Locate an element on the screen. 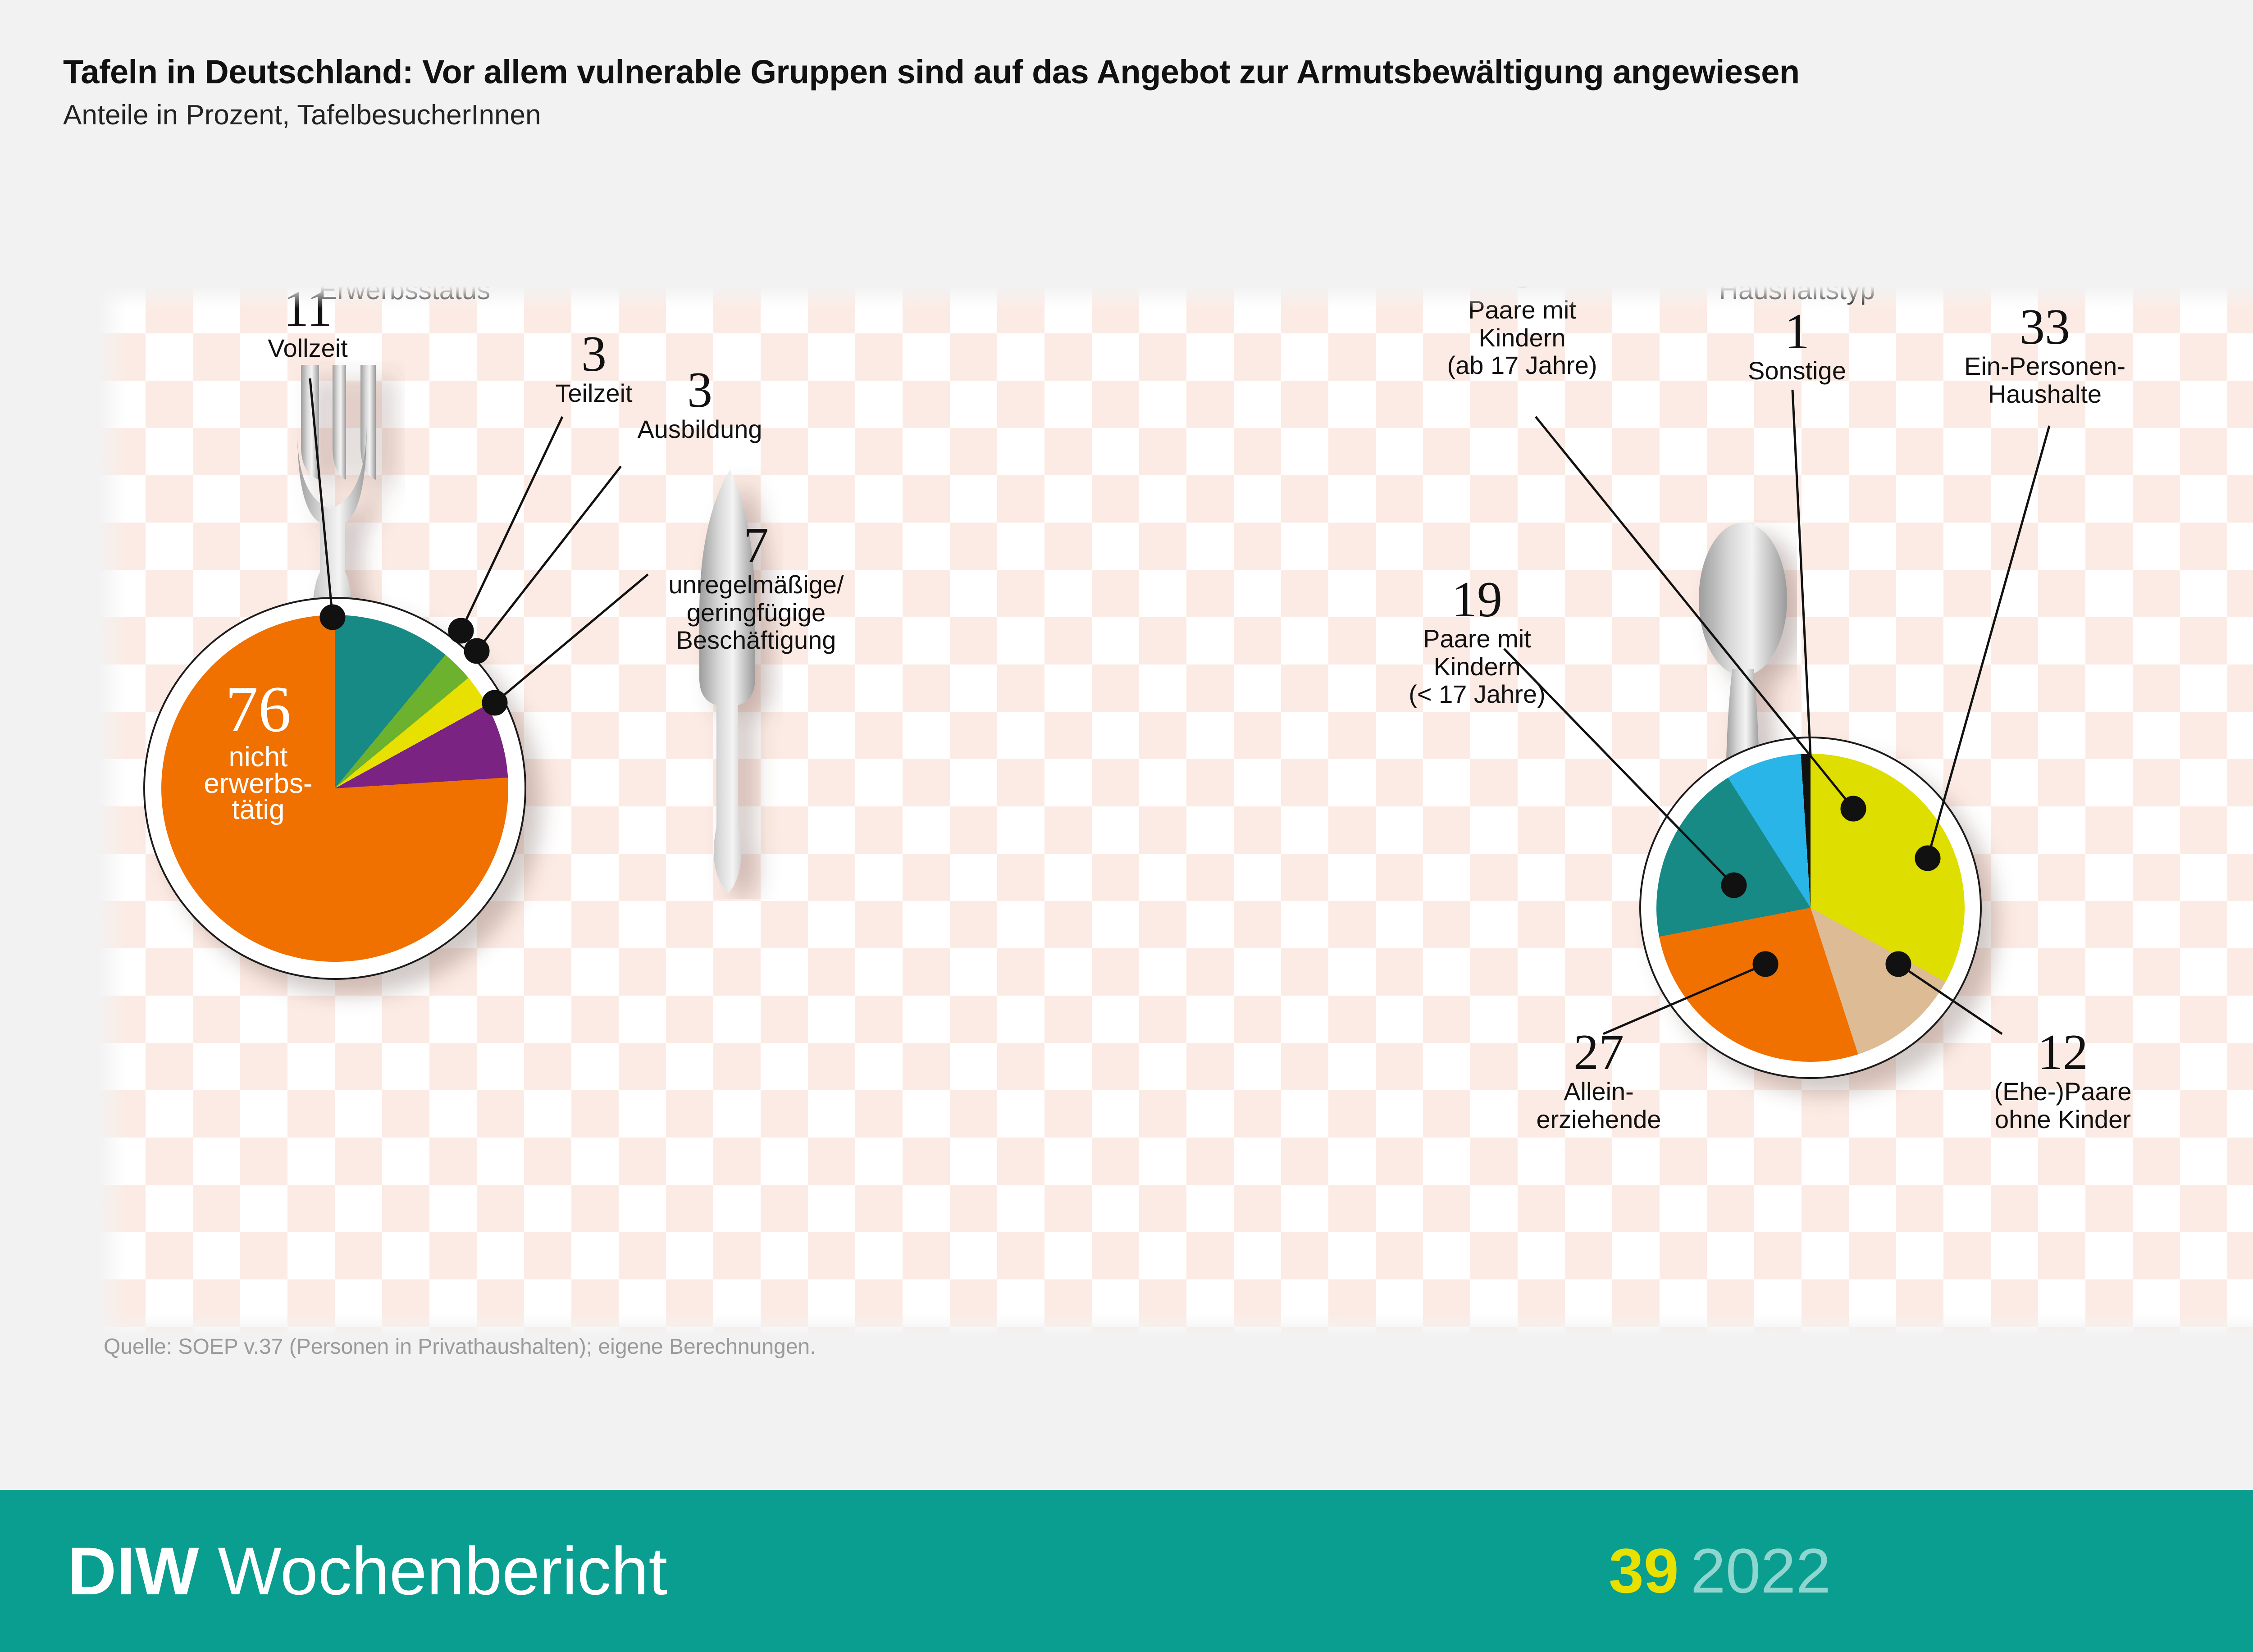 The height and width of the screenshot is (1652, 2253). knife-icon is located at coordinates (727, 682).